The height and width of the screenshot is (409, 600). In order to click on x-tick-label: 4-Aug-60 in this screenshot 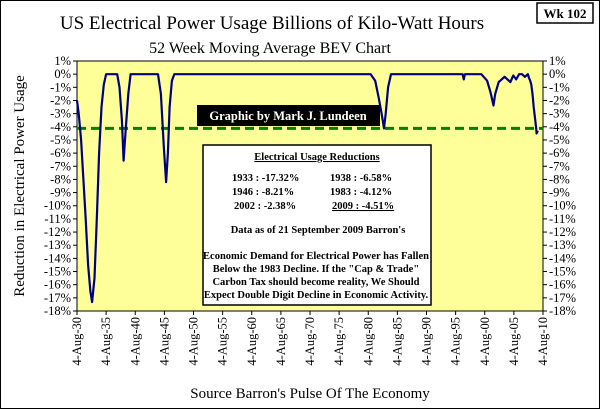, I will do `click(252, 341)`.